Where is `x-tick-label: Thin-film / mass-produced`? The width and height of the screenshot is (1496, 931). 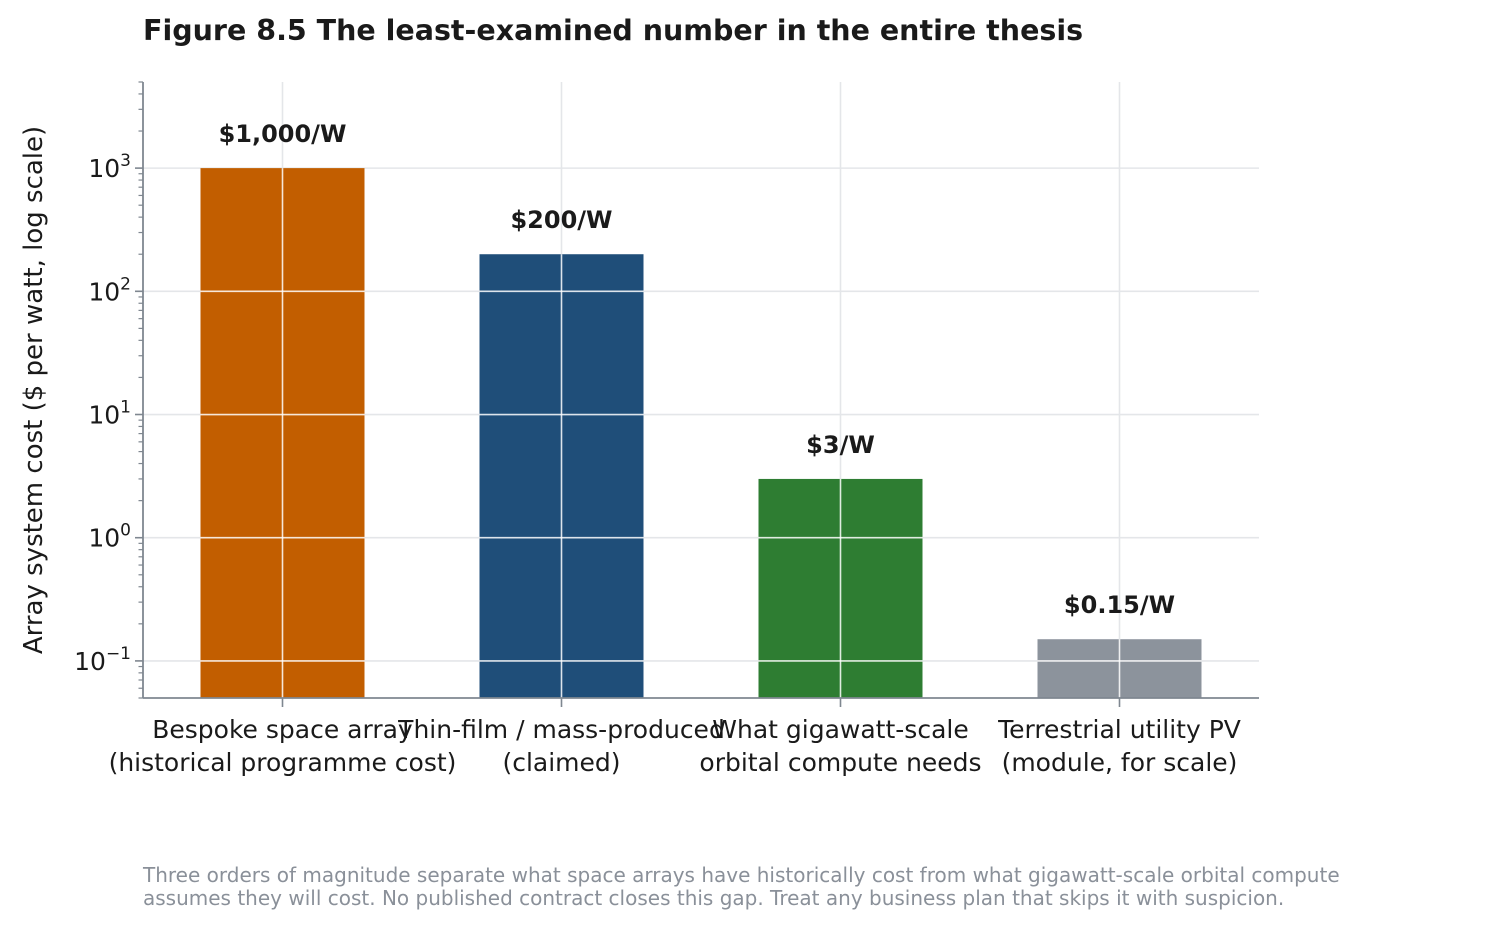 x-tick-label: Thin-film / mass-produced is located at coordinates (561, 729).